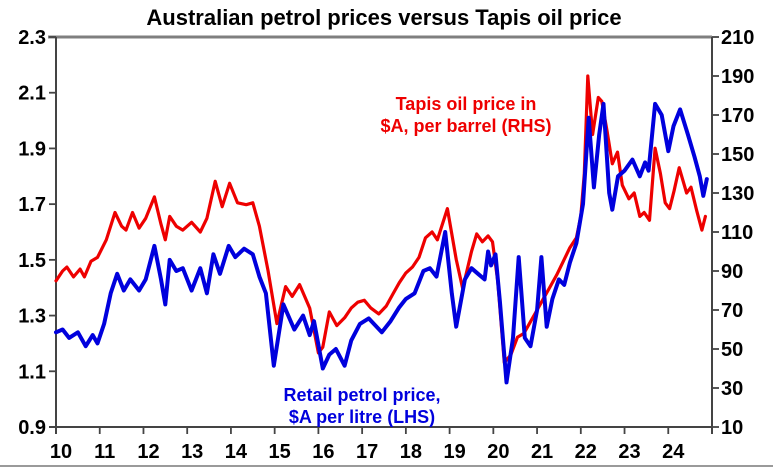  I want to click on x-axis-tick-label: 19, so click(454, 452).